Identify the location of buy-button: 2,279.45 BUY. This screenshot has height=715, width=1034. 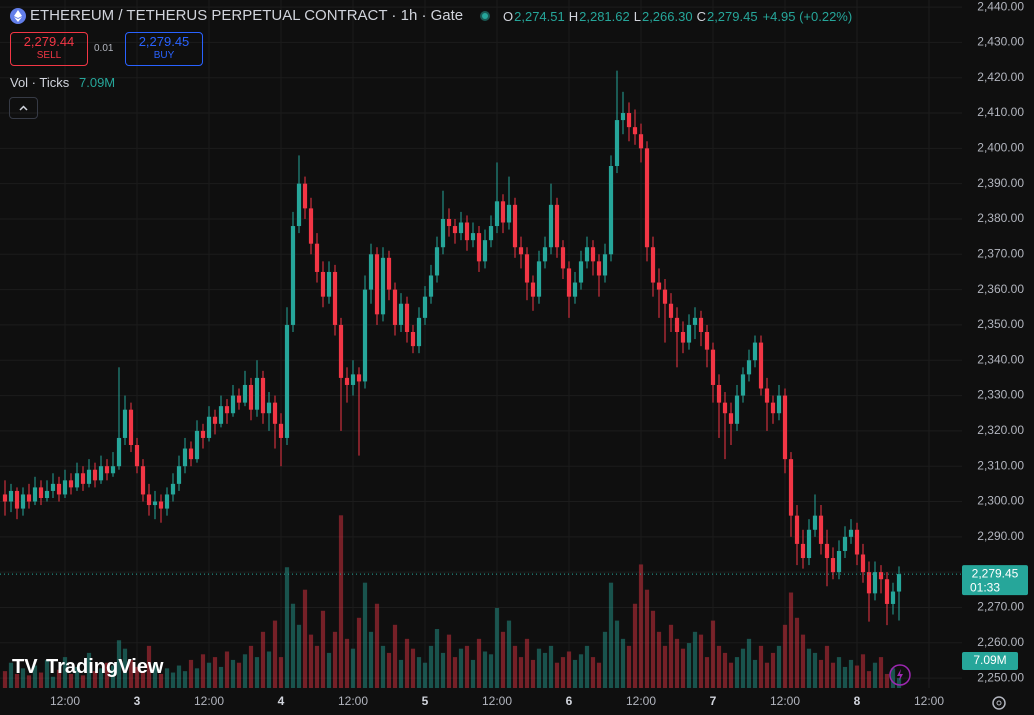
(164, 49).